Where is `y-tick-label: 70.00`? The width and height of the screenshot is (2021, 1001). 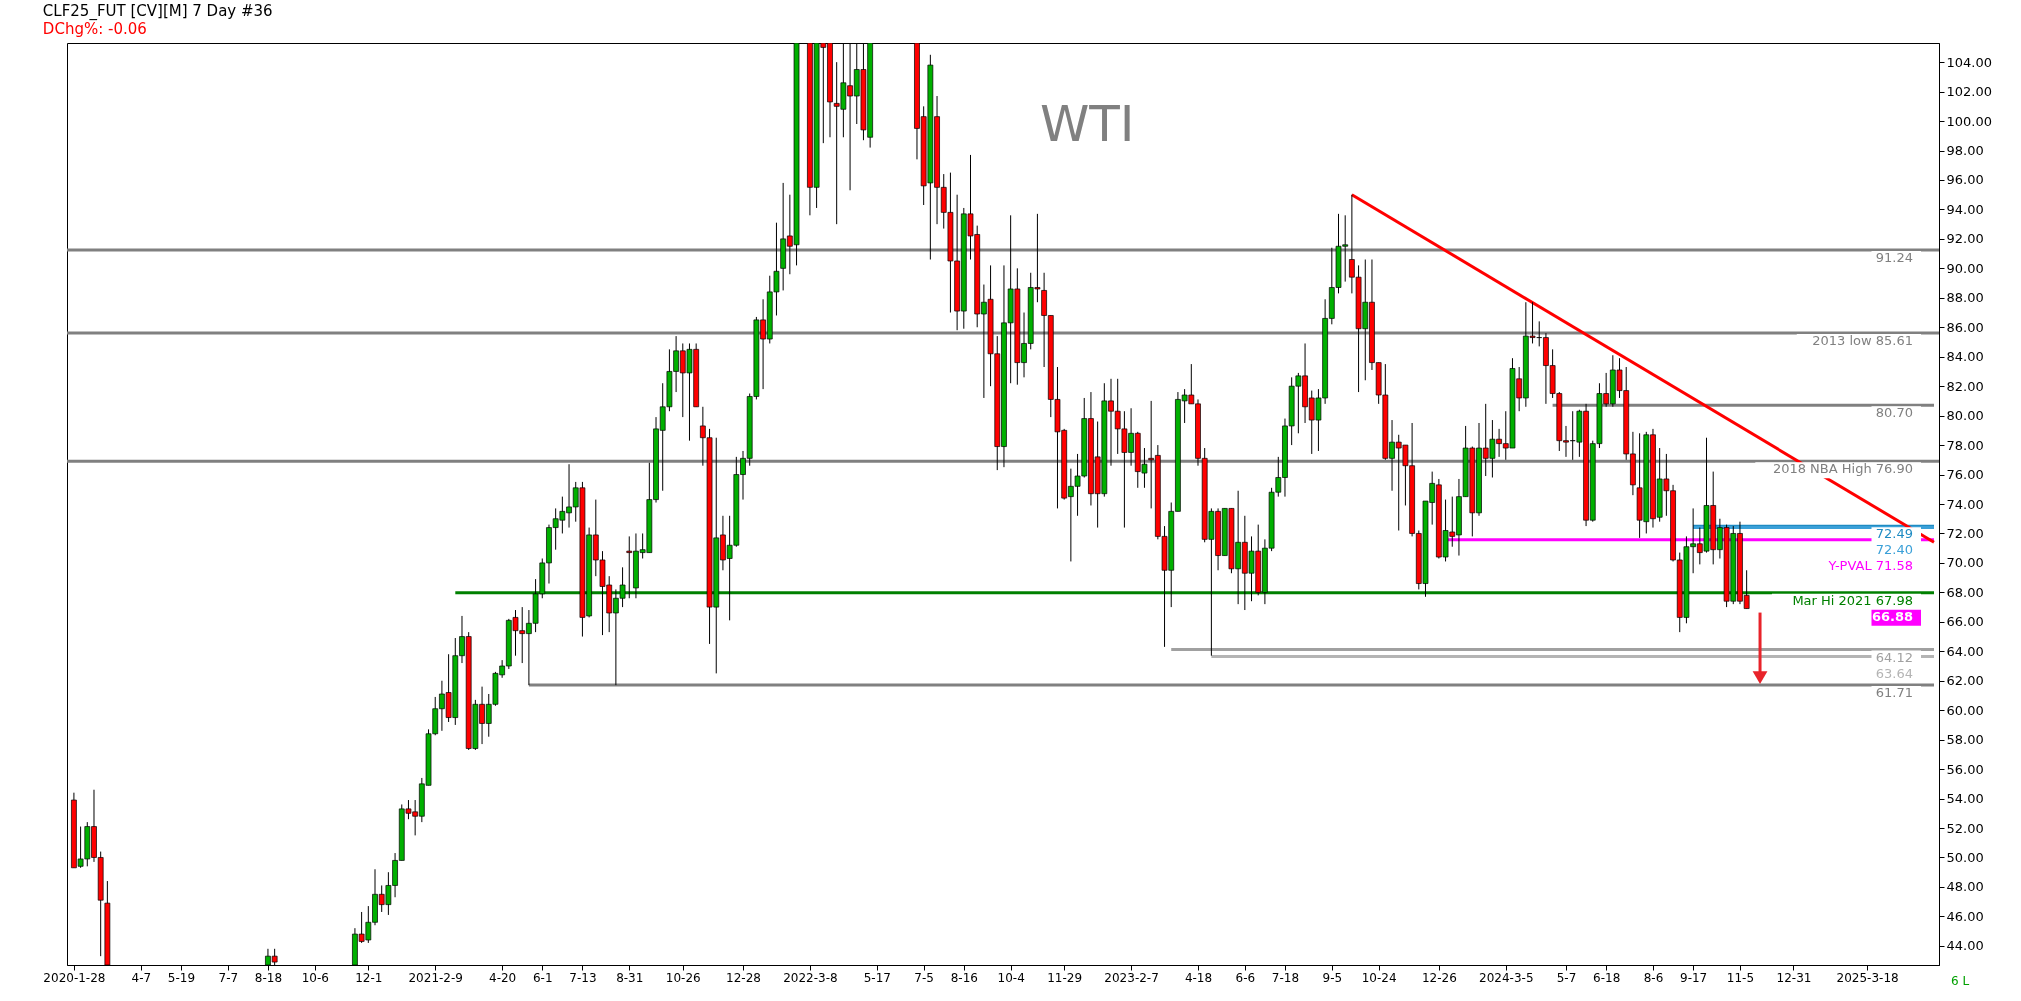
y-tick-label: 70.00 is located at coordinates (1965, 563).